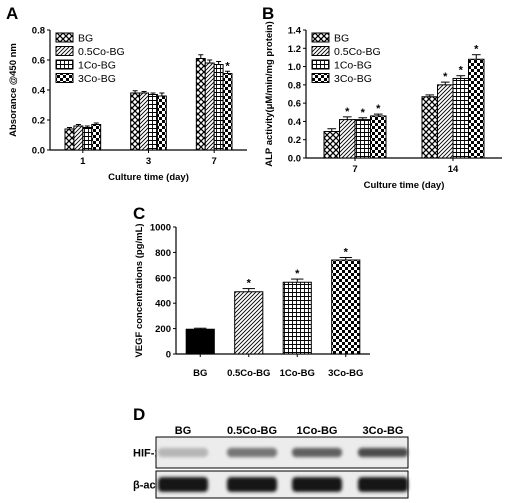 This screenshot has height=503, width=512. Describe the element at coordinates (268, 13) in the screenshot. I see `panel-letter-b: B` at that location.